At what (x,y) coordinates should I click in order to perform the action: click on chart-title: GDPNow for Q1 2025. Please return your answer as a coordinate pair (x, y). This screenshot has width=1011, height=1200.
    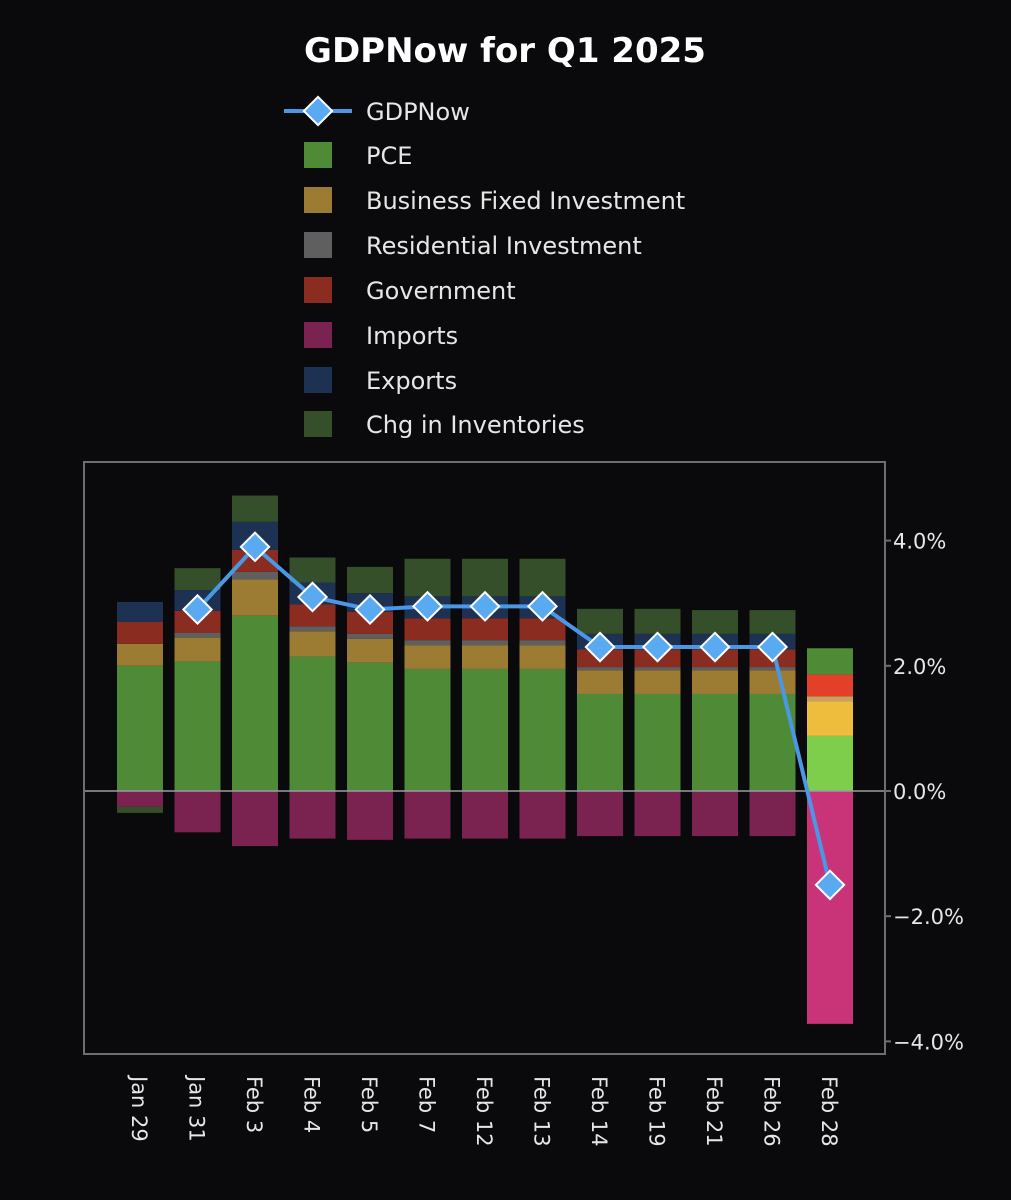
    Looking at the image, I should click on (505, 51).